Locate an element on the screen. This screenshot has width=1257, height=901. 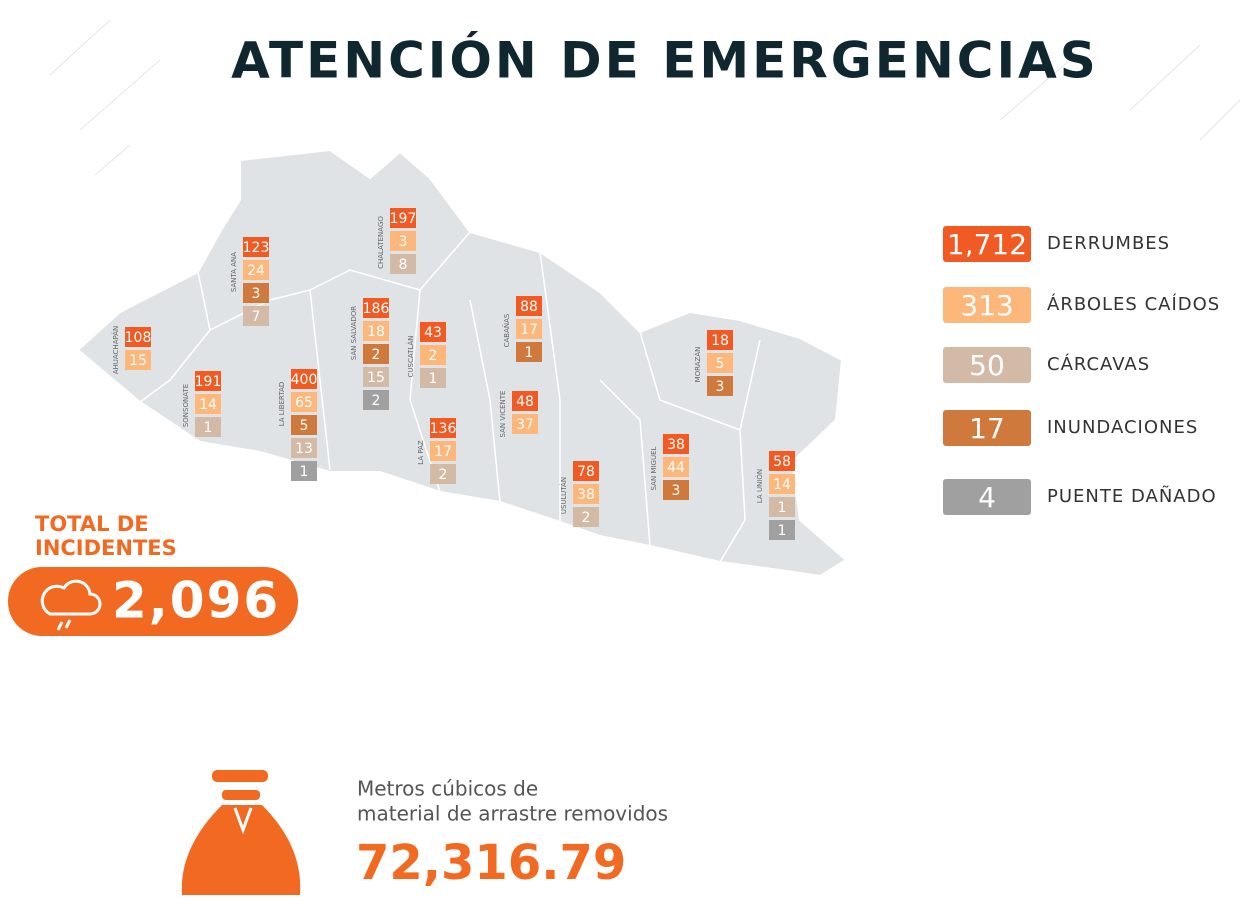
count-value: 5 is located at coordinates (720, 364).